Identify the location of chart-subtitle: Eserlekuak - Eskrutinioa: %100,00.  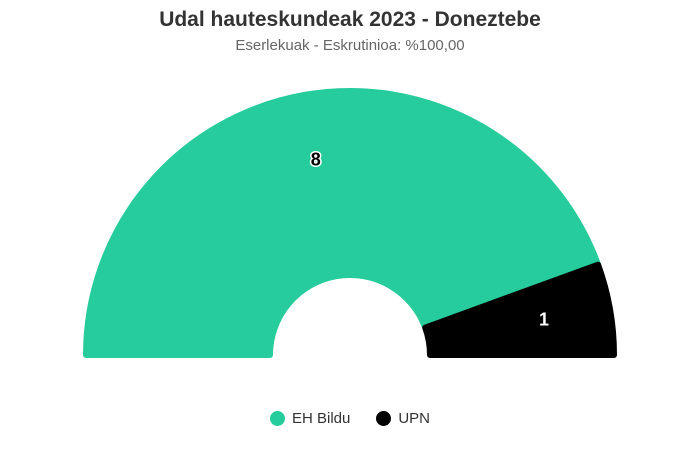
(350, 45).